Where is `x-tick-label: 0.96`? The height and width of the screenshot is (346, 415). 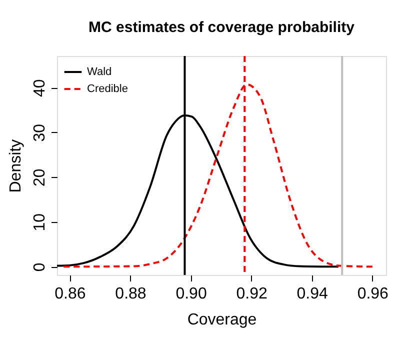 x-tick-label: 0.96 is located at coordinates (373, 294).